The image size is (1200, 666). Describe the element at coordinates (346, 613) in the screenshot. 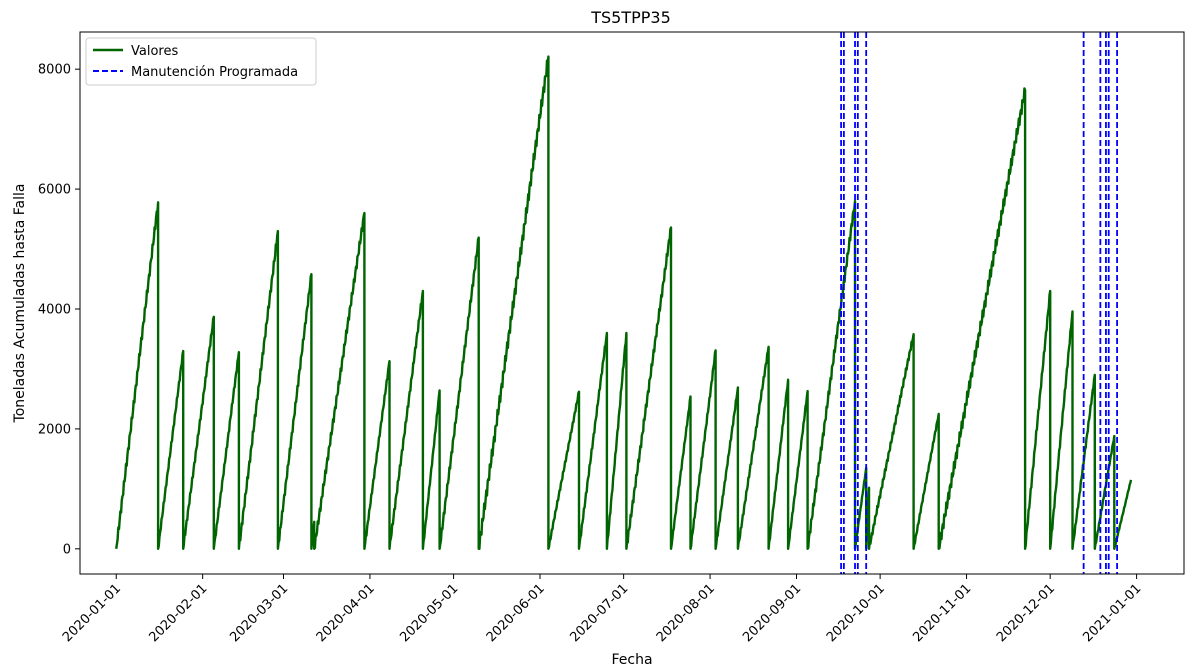

I see `x-tick-label: 2020-04-01` at that location.